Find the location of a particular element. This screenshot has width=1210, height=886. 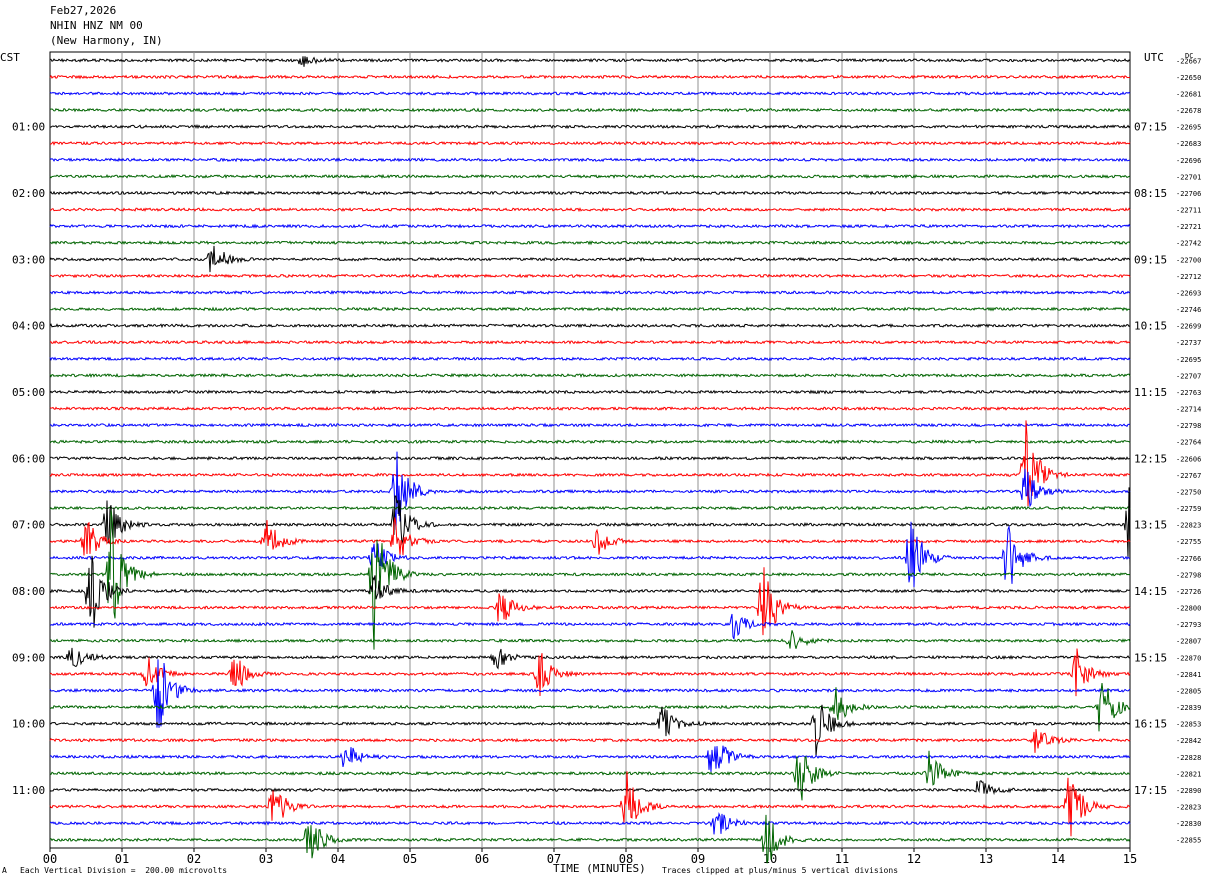

right-timezone-label: UTC is located at coordinates (1154, 57).